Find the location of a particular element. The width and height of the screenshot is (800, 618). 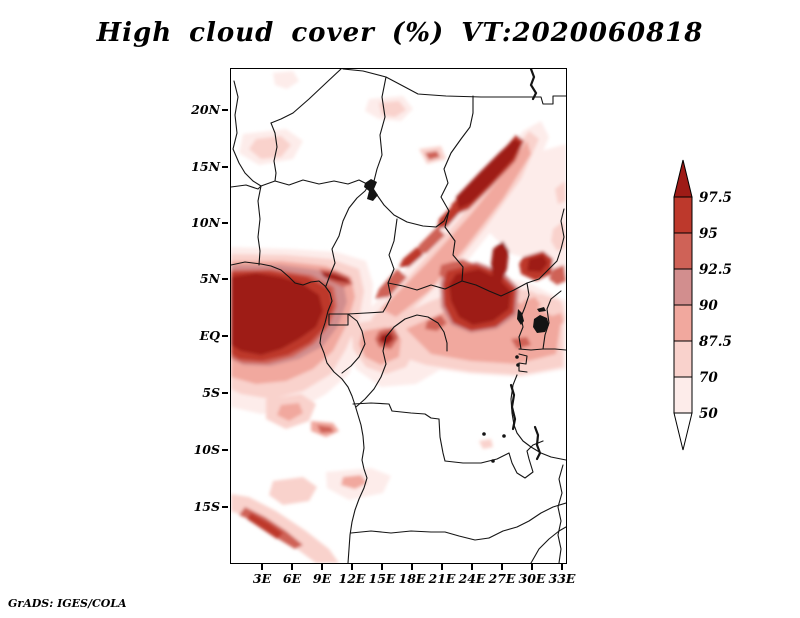

x-axis-tick-label: 33E is located at coordinates (562, 578).